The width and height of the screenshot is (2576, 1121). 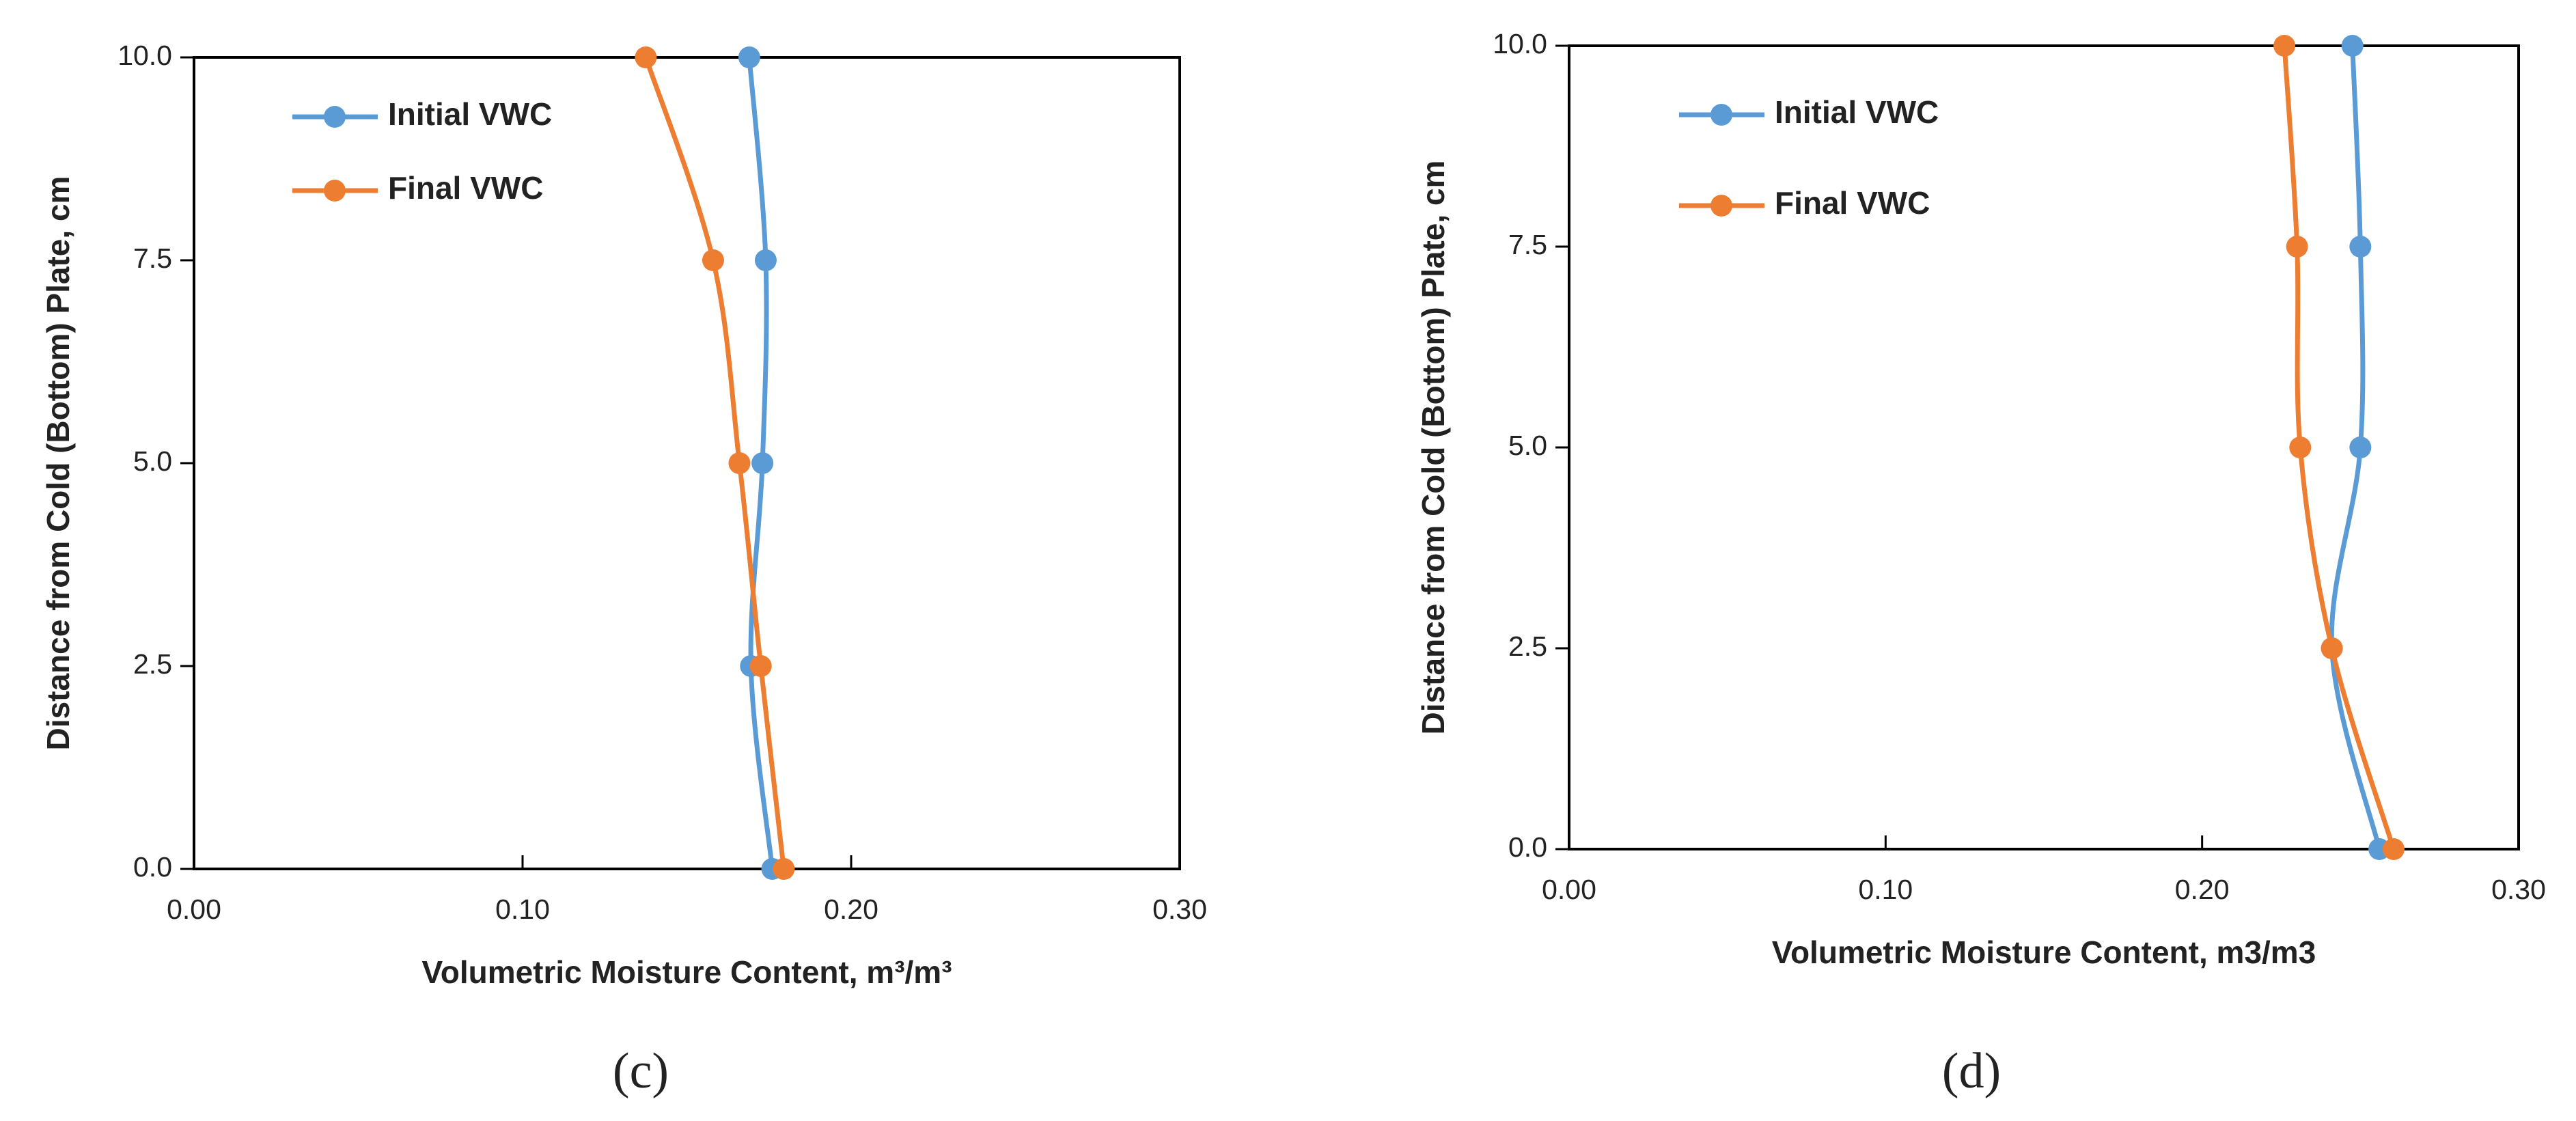 What do you see at coordinates (2044, 952) in the screenshot?
I see `x-axis-label: Volumetric Moisture Content, m3/m3` at bounding box center [2044, 952].